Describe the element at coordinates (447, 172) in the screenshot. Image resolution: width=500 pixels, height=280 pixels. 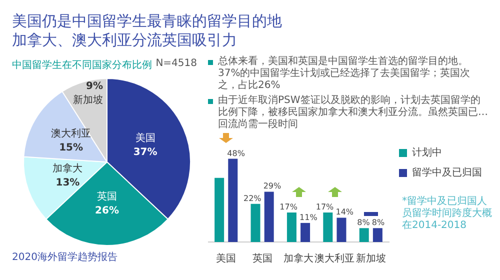
I see `legend-label: 留学中及已归国` at that location.